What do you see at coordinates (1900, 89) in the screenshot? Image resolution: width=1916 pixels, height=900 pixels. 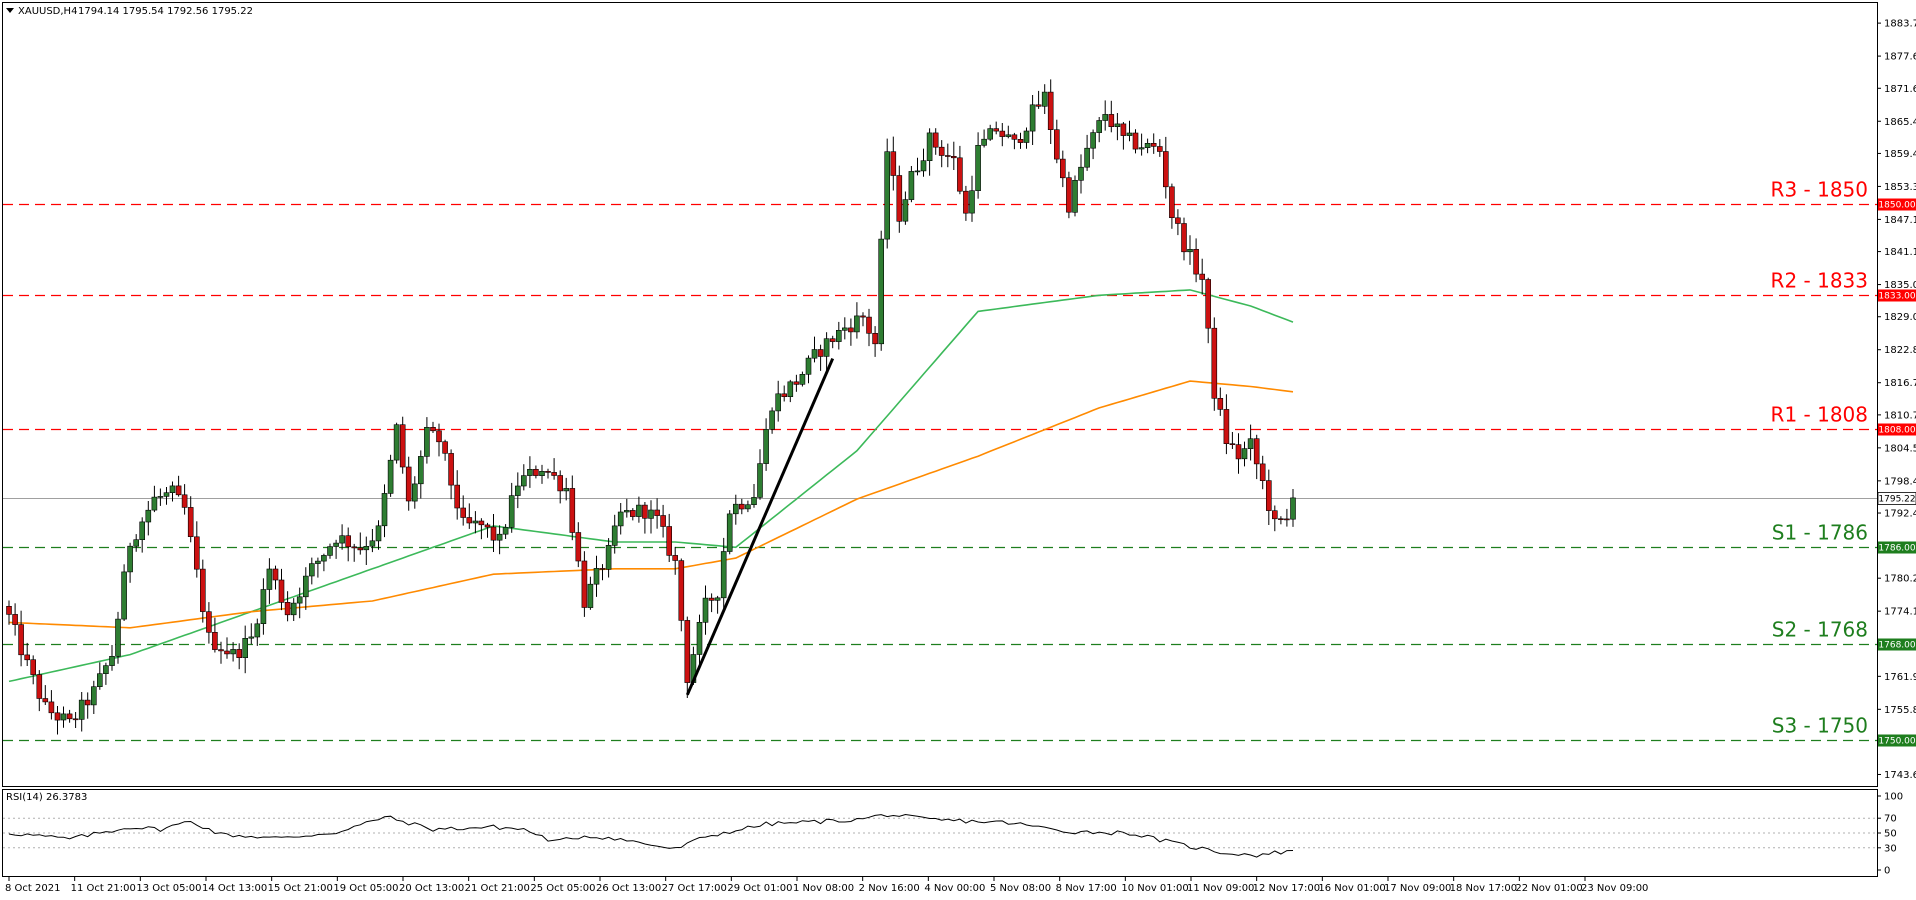 I see `price-axis-label: 1871.60` at bounding box center [1900, 89].